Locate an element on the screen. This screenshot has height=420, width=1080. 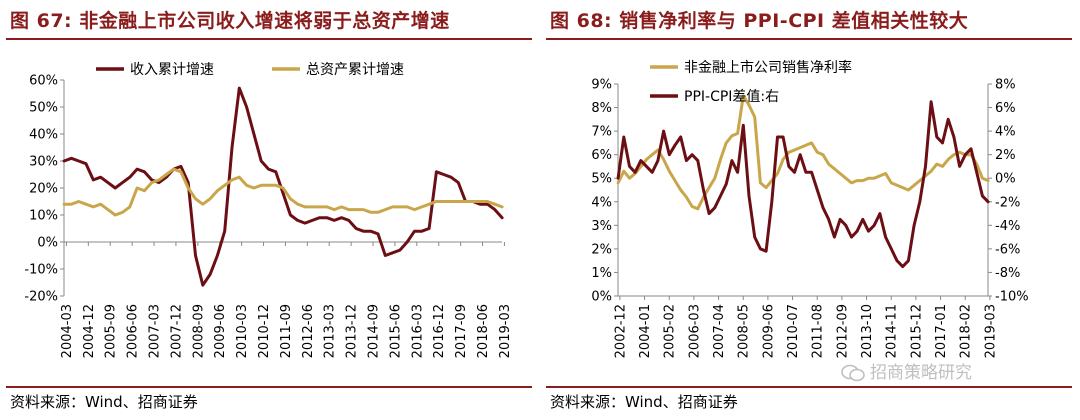
y-tick-label: 50% is located at coordinates (43, 108).